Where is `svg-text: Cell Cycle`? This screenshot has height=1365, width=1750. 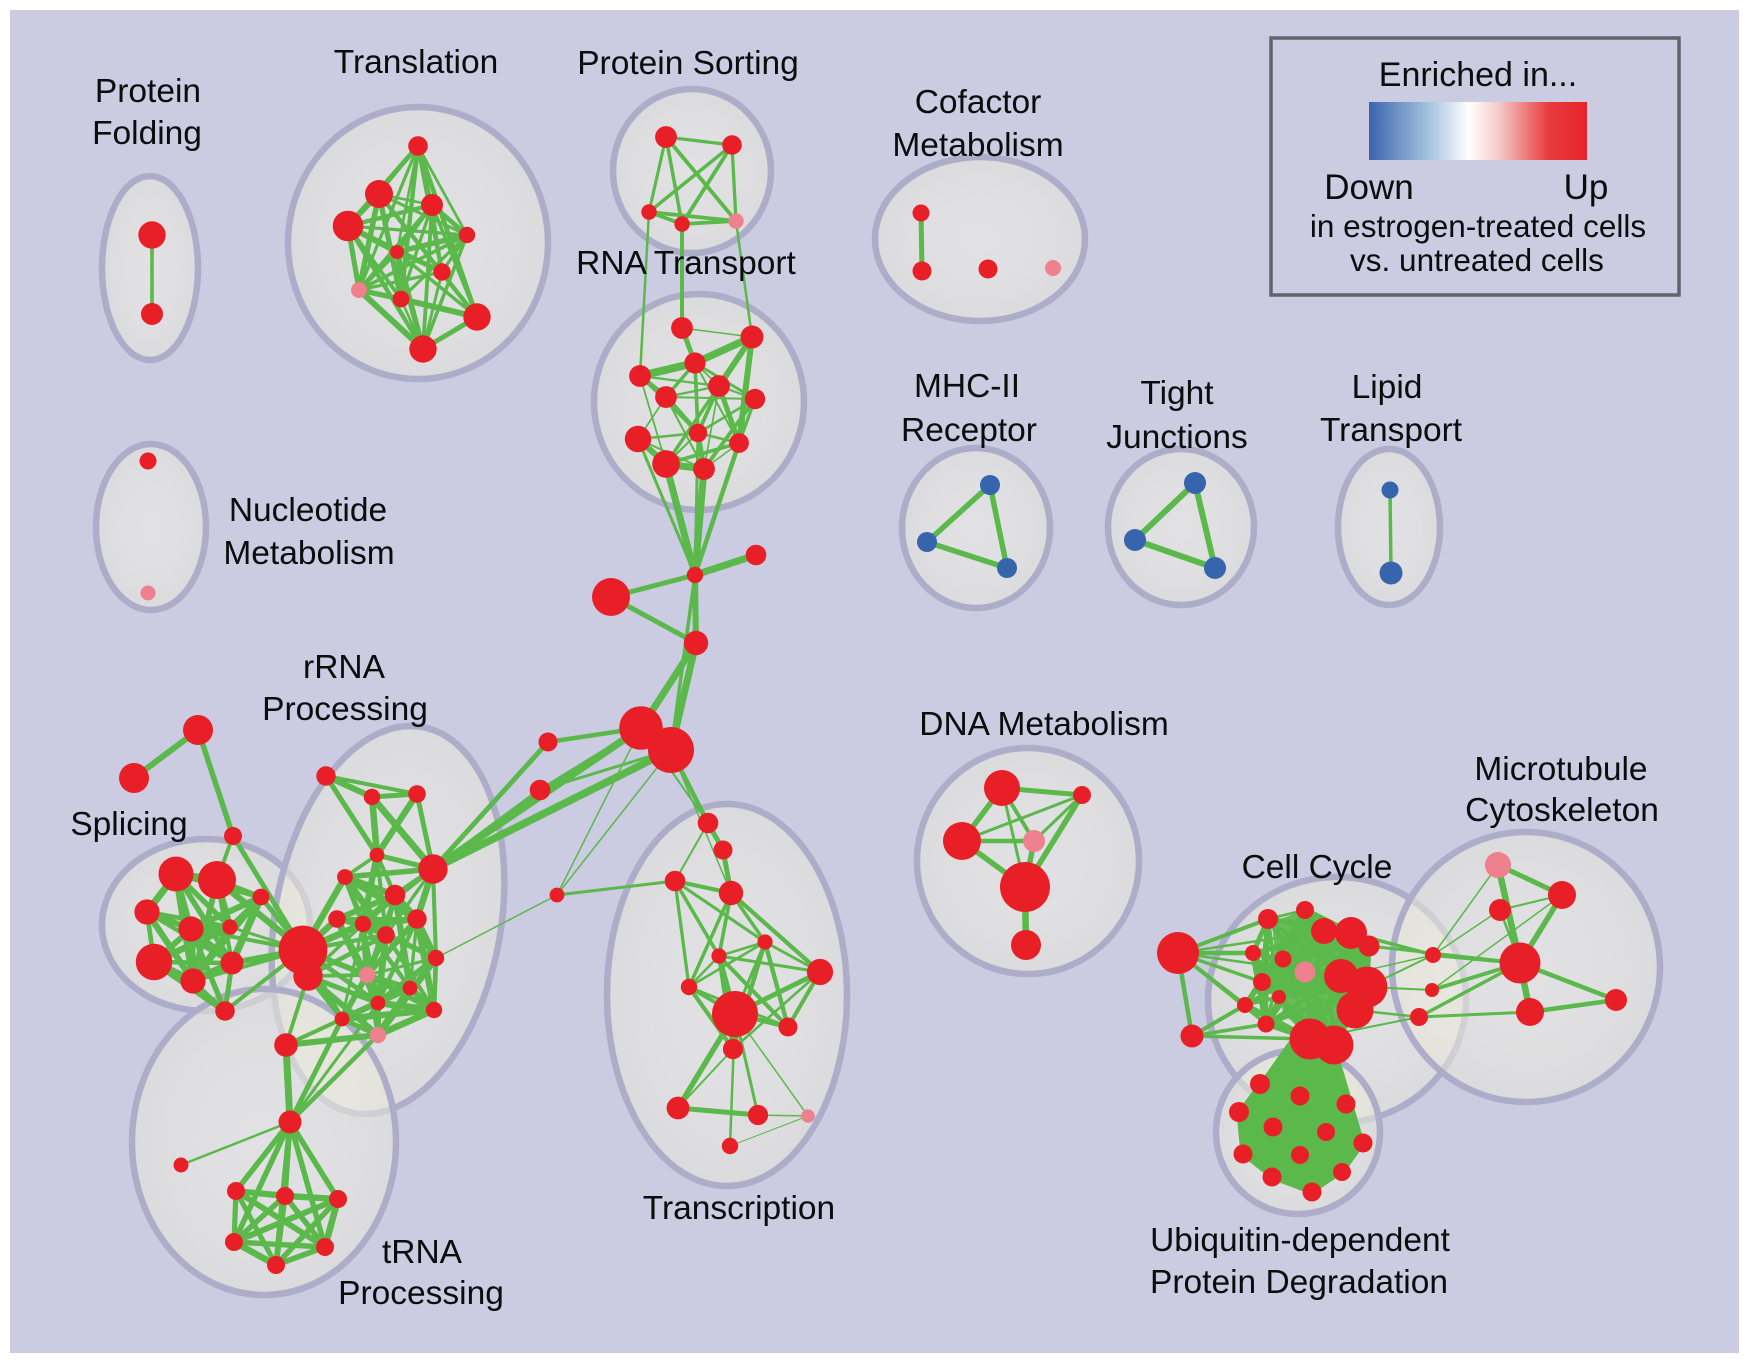 svg-text: Cell Cycle is located at coordinates (1317, 867).